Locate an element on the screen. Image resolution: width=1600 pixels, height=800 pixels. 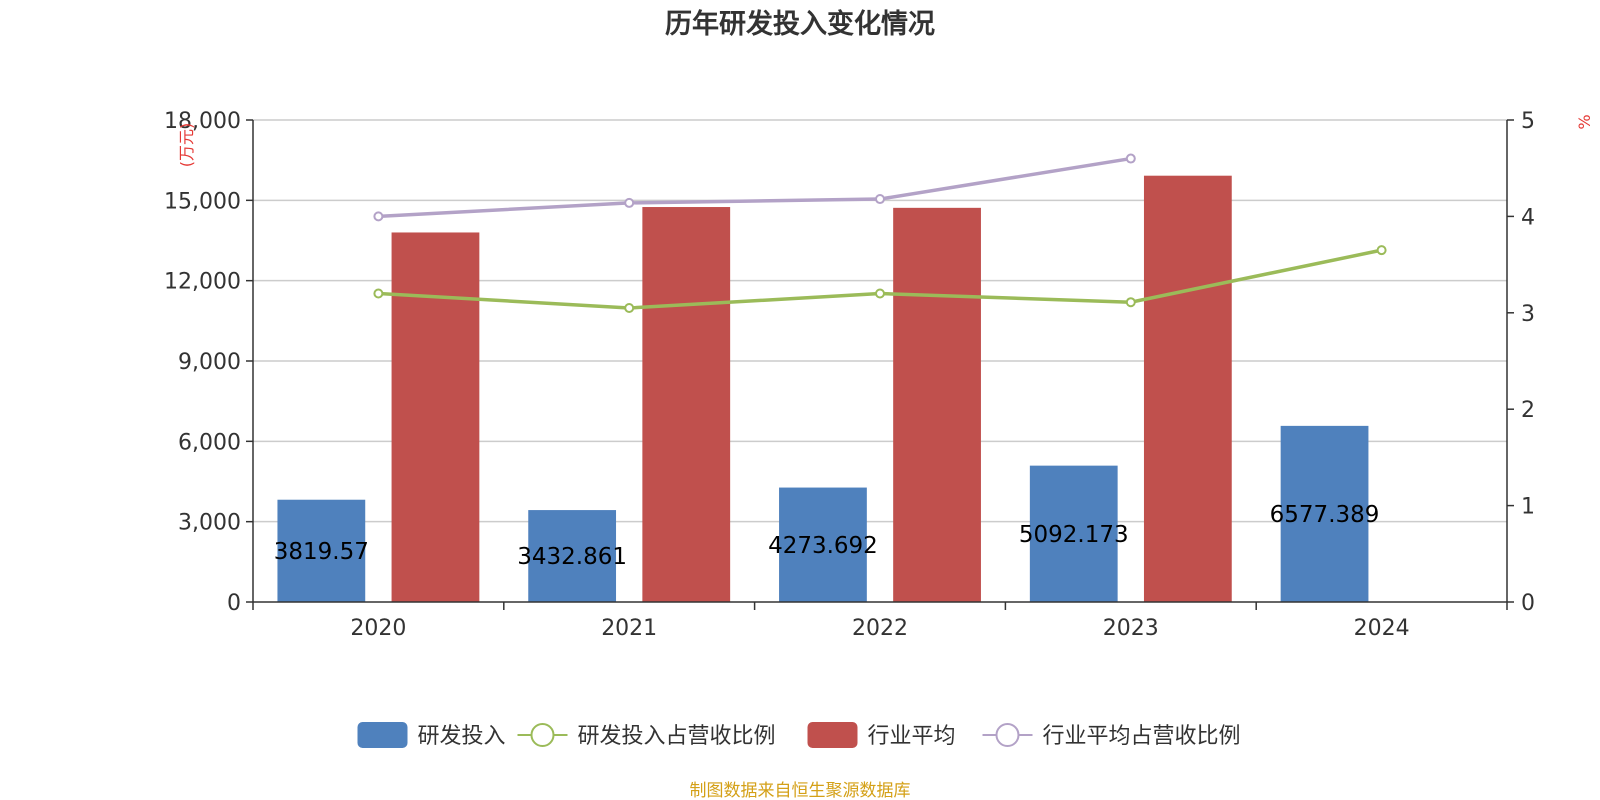
bar-industry-2021 is located at coordinates (686, 404).